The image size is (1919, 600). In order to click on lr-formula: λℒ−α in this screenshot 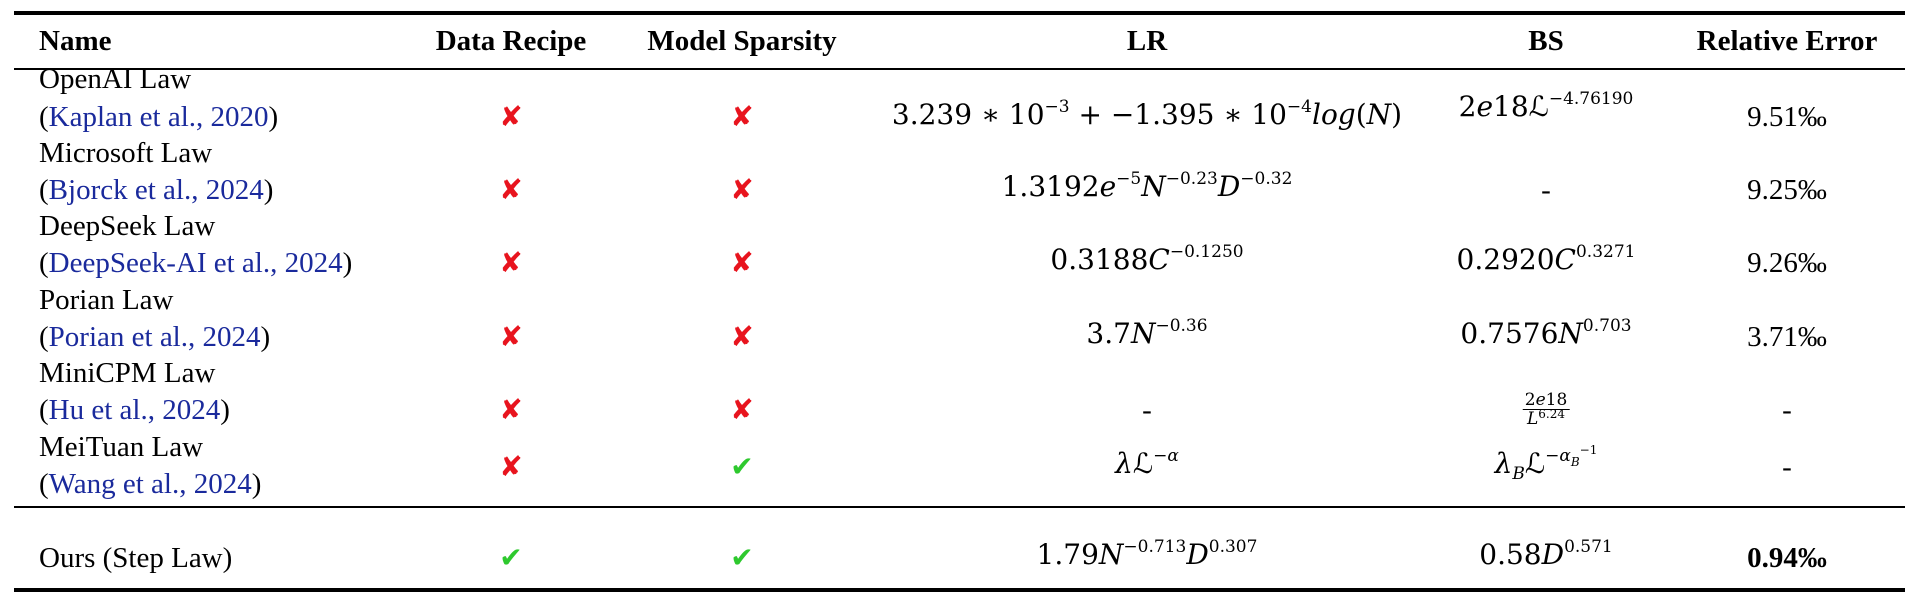, I will do `click(1147, 463)`.